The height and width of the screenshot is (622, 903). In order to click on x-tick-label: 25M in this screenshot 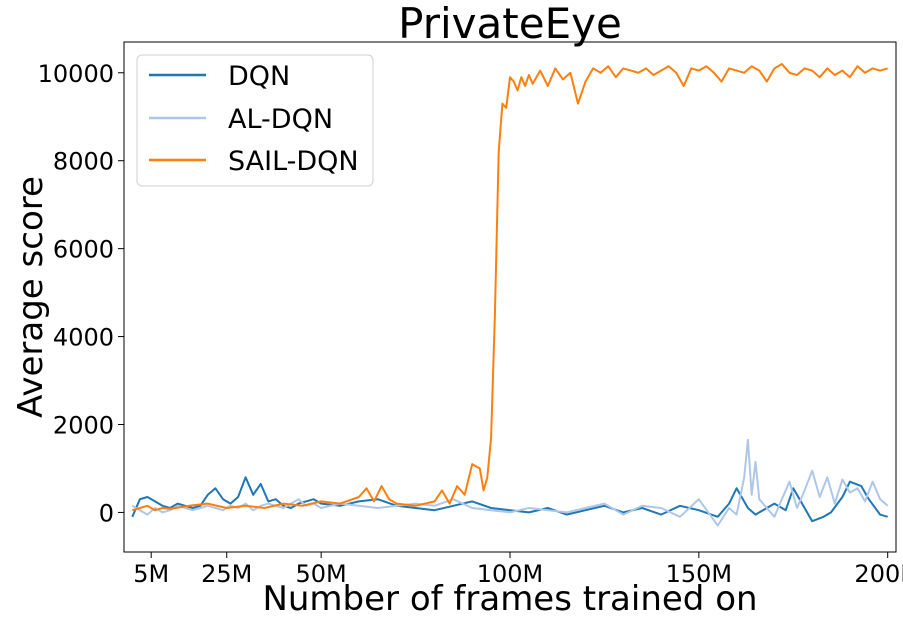, I will do `click(226, 574)`.